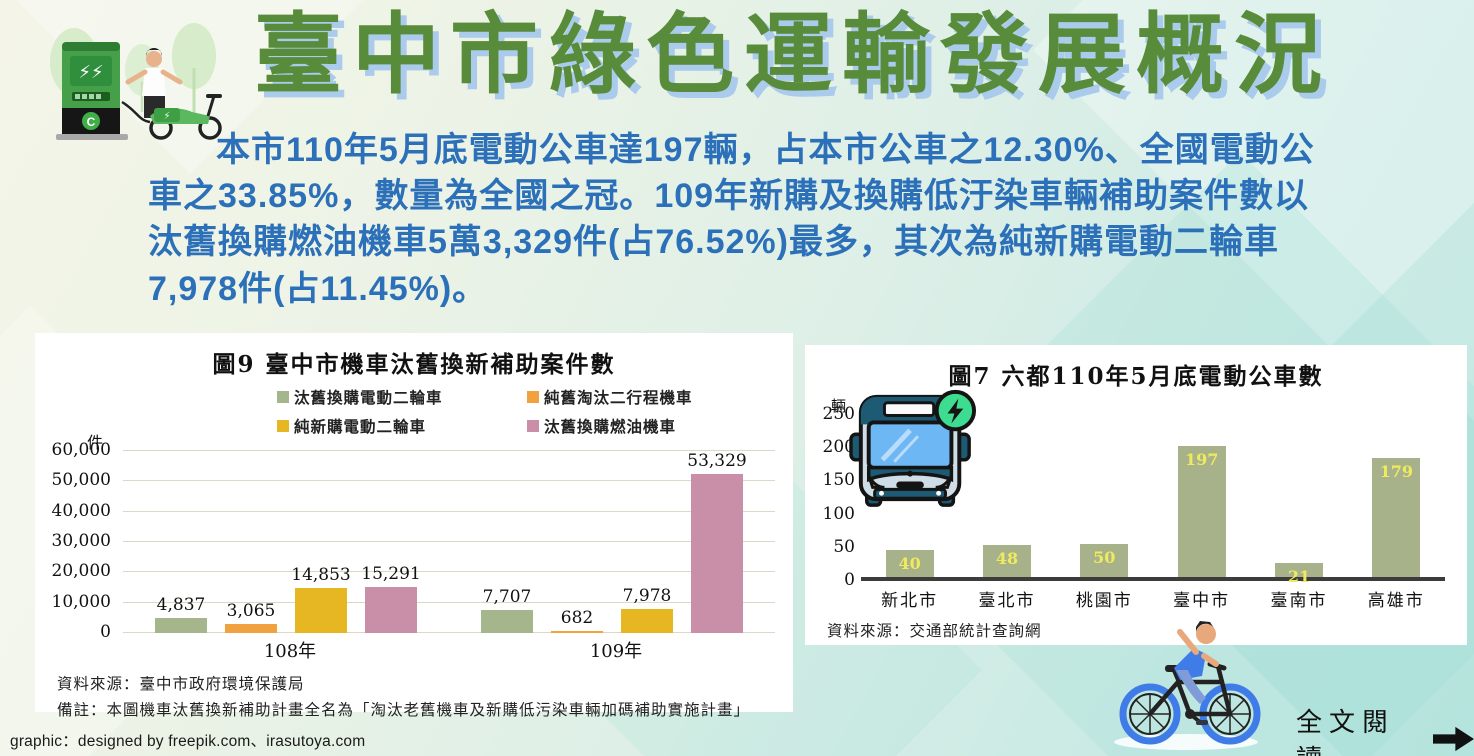  Describe the element at coordinates (840, 497) in the screenshot. I see `chart2-yaxis: 0 50 100 150 200 250` at that location.